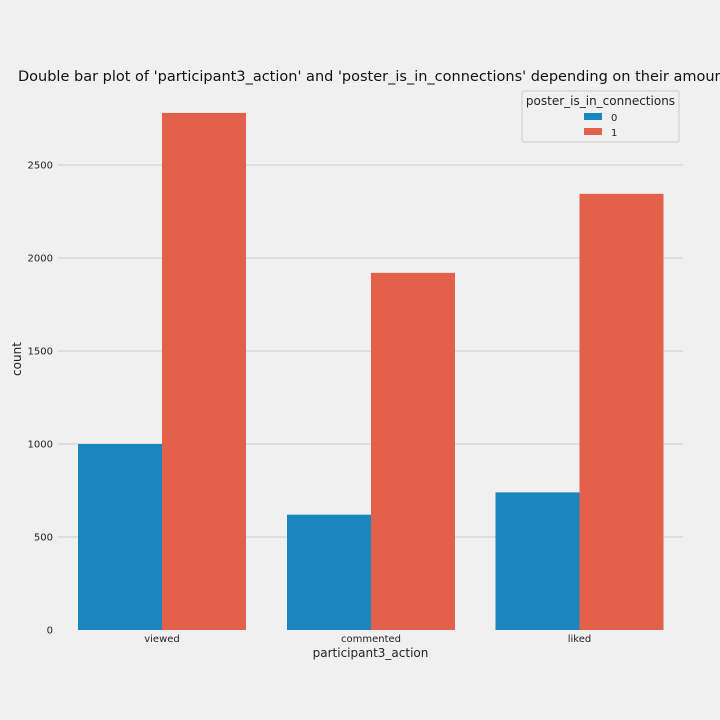  Describe the element at coordinates (50, 631) in the screenshot. I see `y-tick-label: 0` at that location.